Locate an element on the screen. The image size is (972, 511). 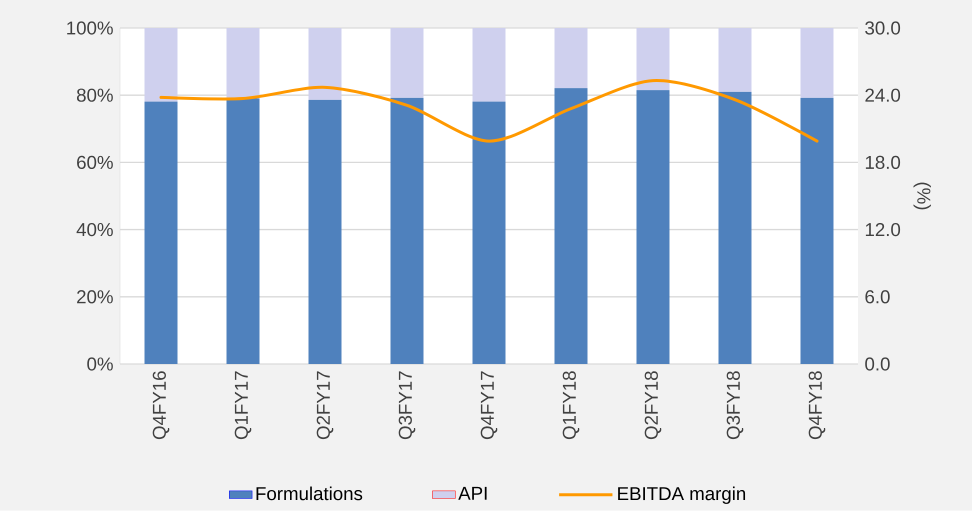
y-tick-label: 60% is located at coordinates (95, 163).